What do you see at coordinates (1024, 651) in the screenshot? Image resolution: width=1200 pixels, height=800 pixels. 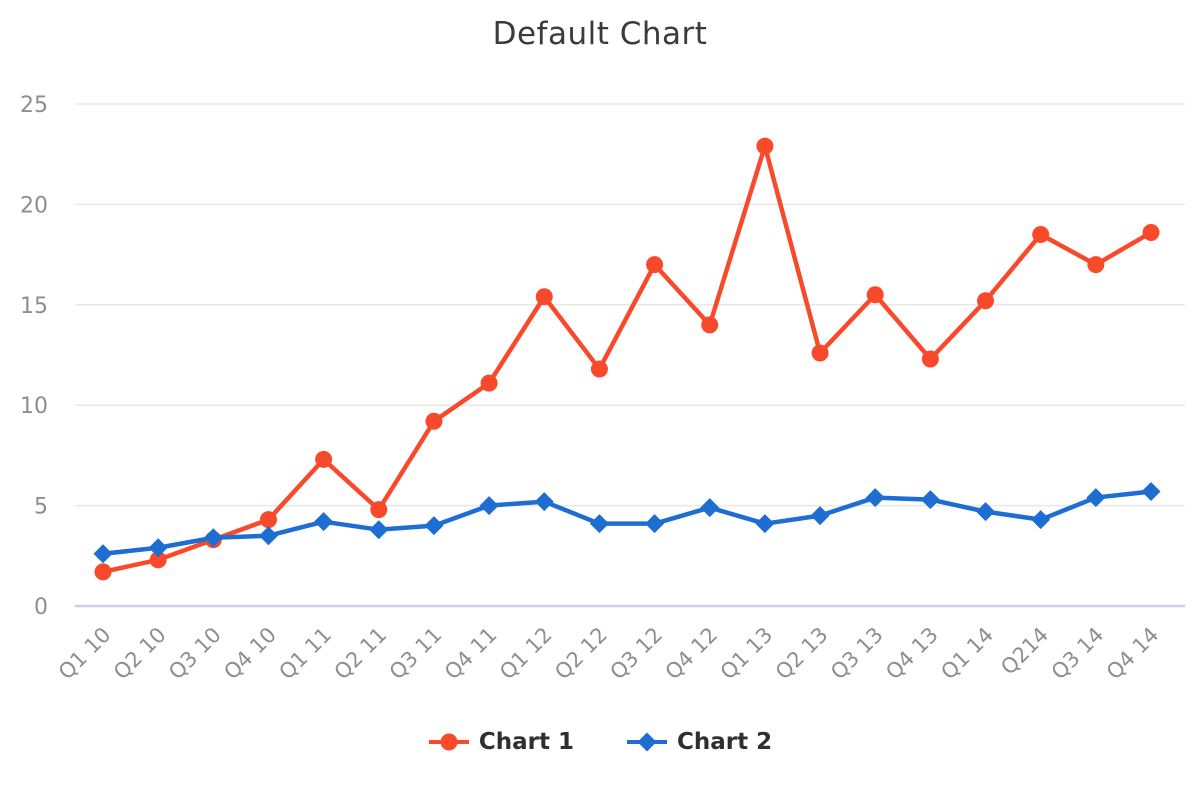 I see `x-axis-tick-label: Q214` at bounding box center [1024, 651].